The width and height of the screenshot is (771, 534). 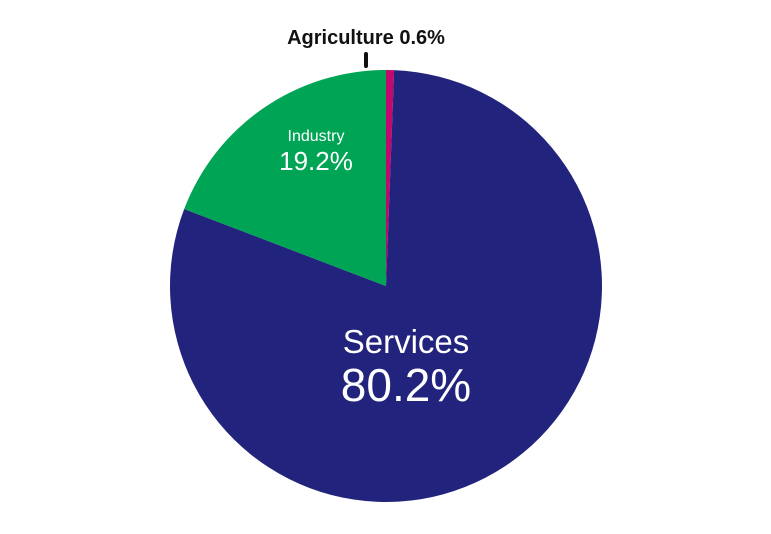 What do you see at coordinates (316, 136) in the screenshot?
I see `industry-name-label: Industry` at bounding box center [316, 136].